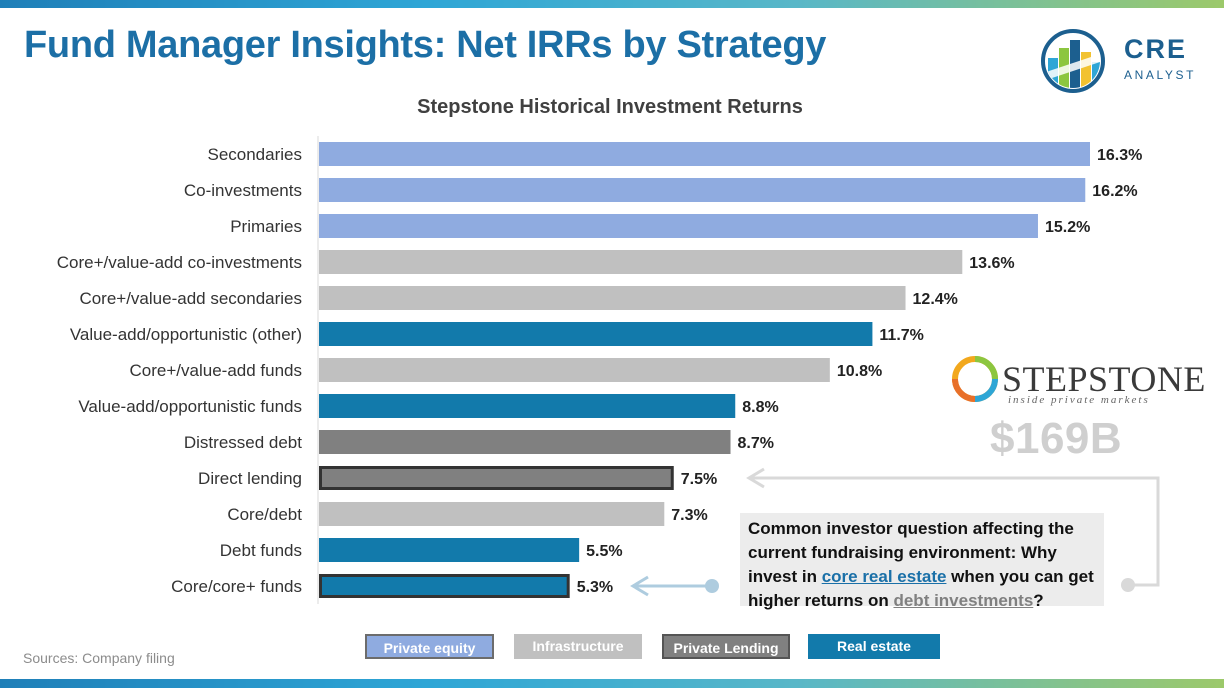 The height and width of the screenshot is (688, 1224). What do you see at coordinates (266, 226) in the screenshot?
I see `category-label-primaries: Primaries` at bounding box center [266, 226].